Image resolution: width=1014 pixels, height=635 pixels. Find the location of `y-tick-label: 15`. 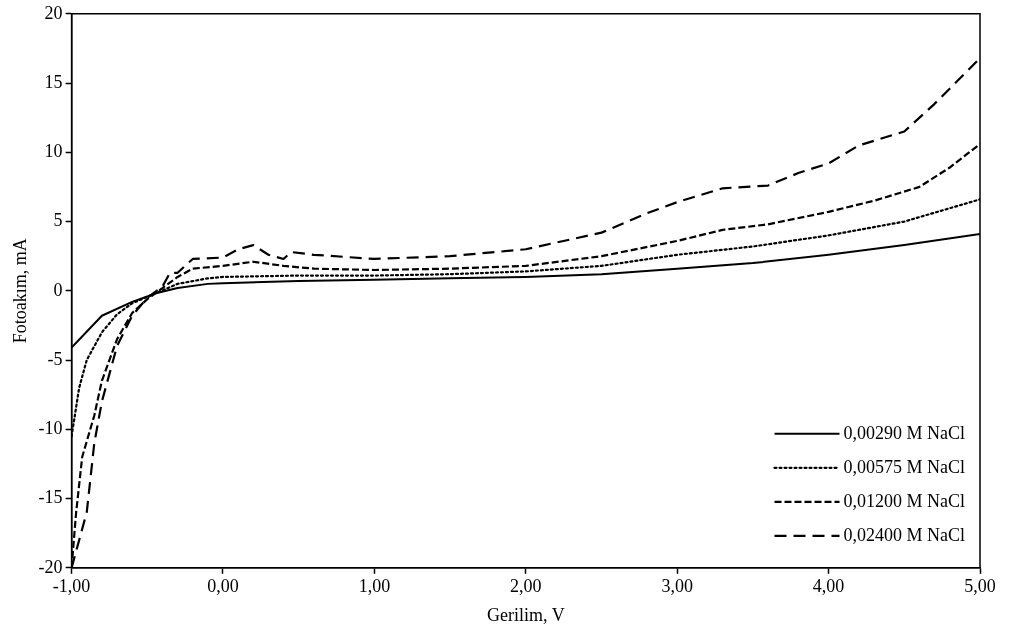

y-tick-label: 15 is located at coordinates (53, 81).